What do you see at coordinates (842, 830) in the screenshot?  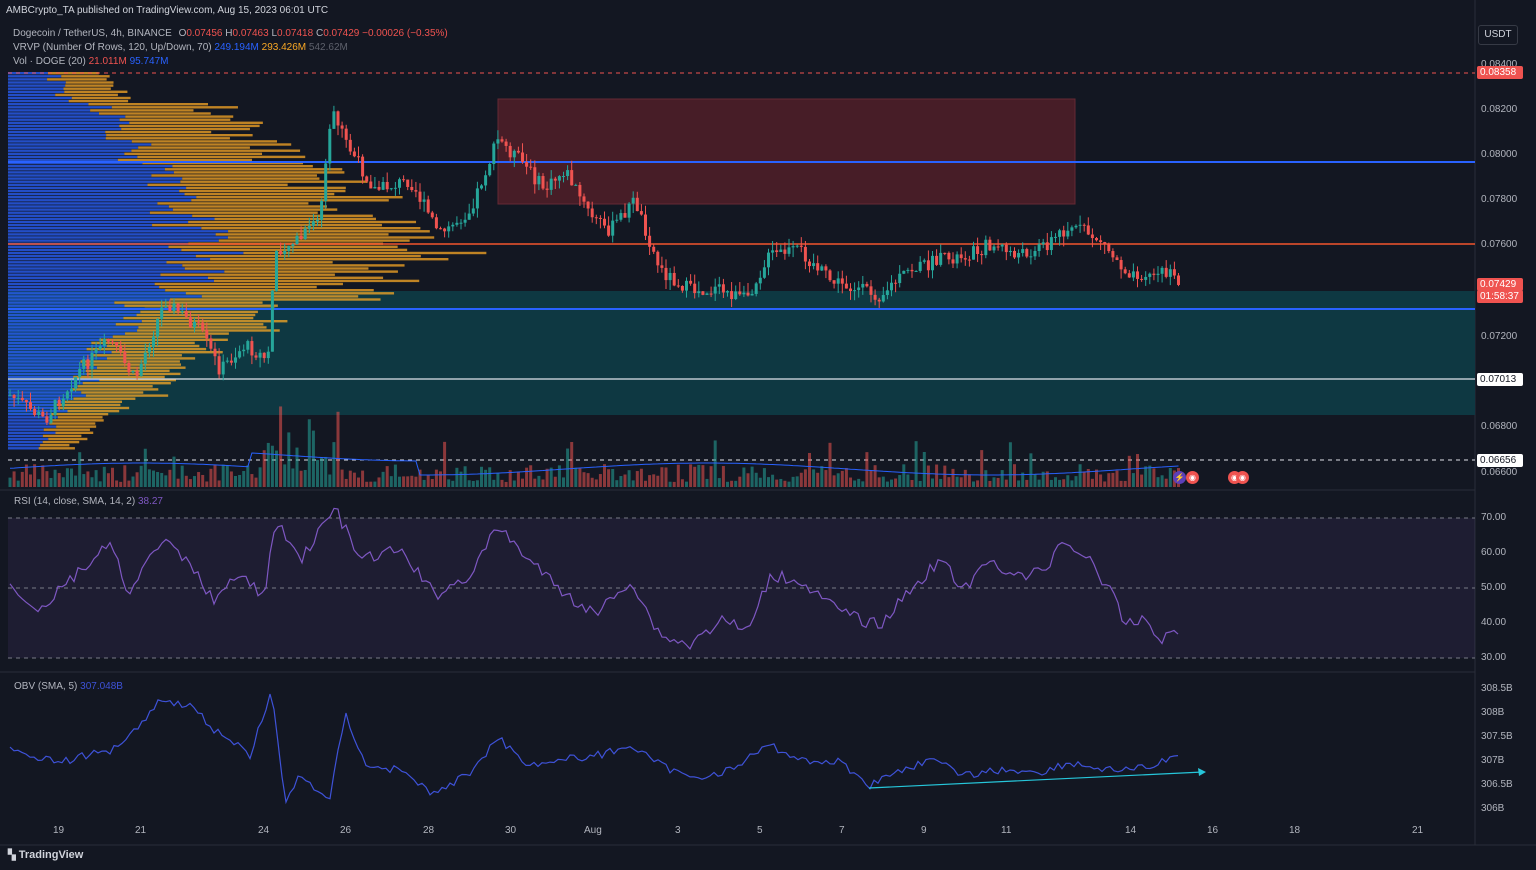 I see `time-tick: 7` at bounding box center [842, 830].